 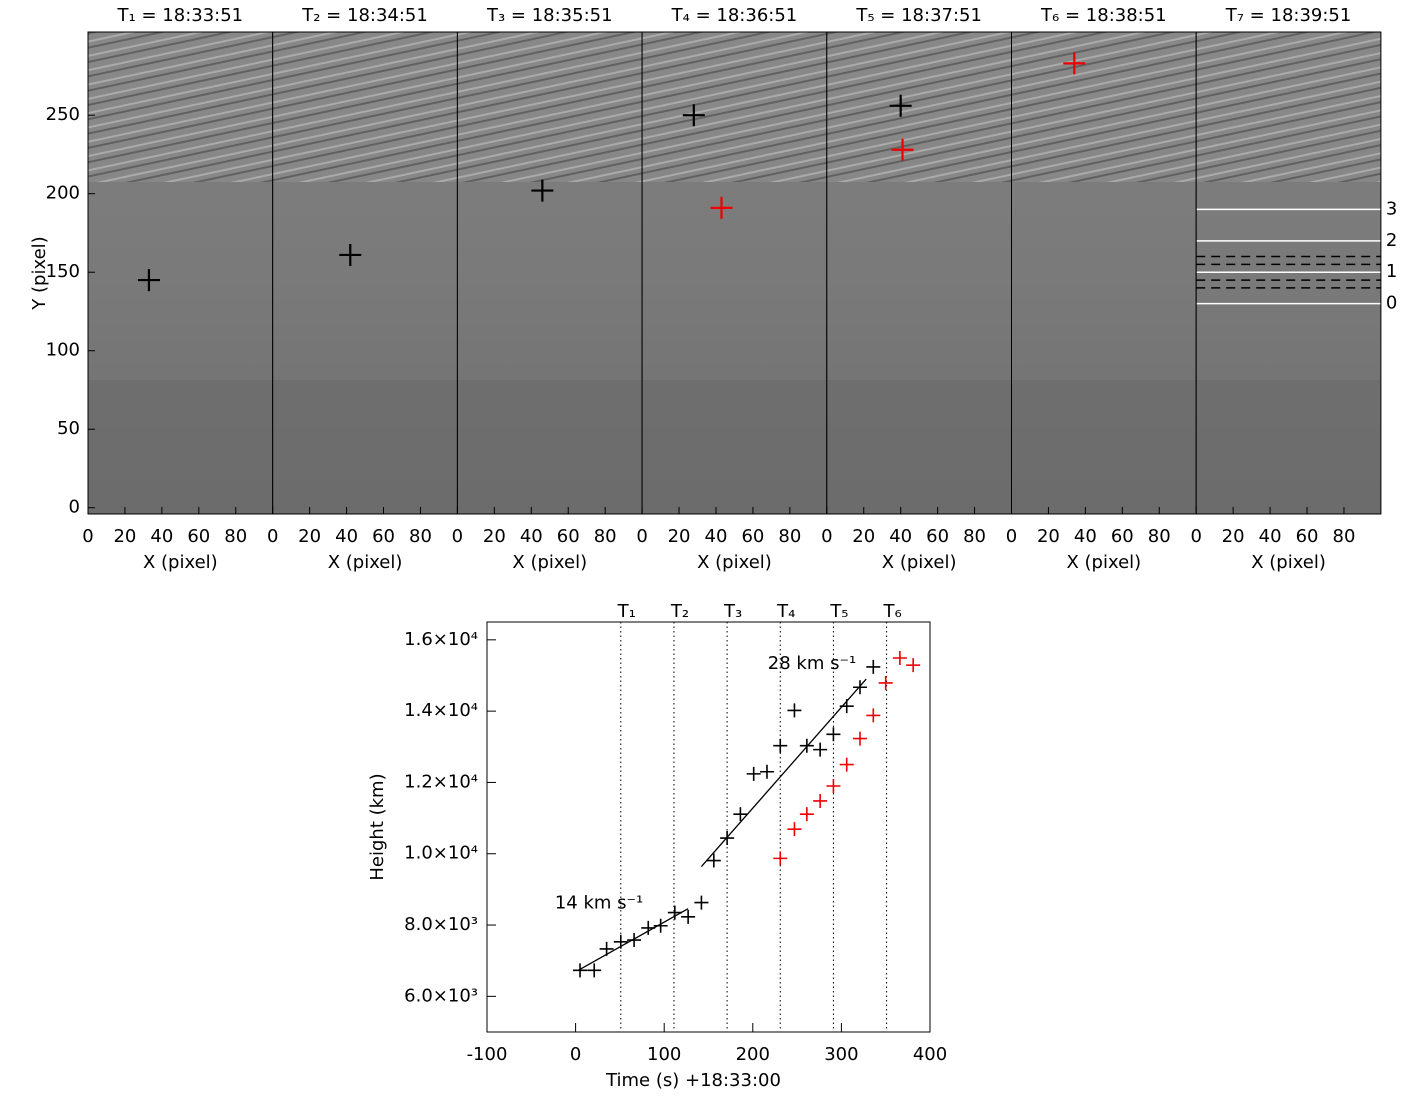 What do you see at coordinates (180, 15) in the screenshot?
I see `panel-title: T₁ = 18:33:51` at bounding box center [180, 15].